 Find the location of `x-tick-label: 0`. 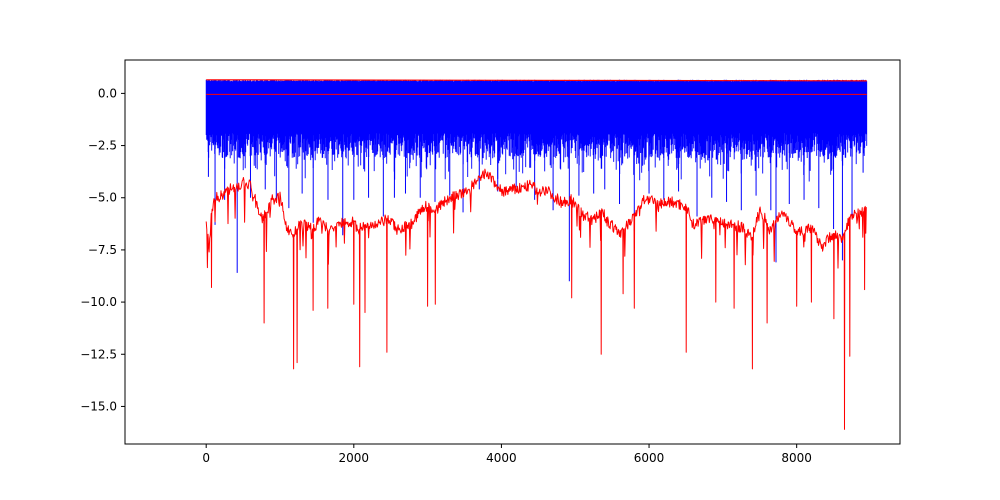

x-tick-label: 0 is located at coordinates (206, 458).